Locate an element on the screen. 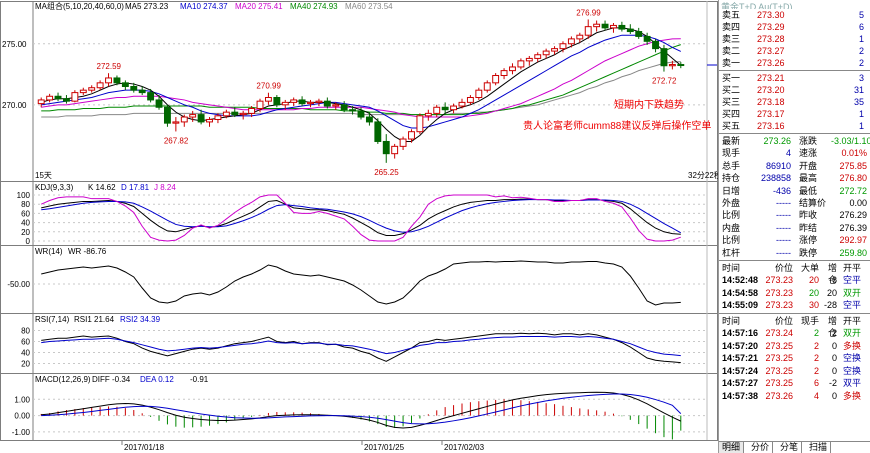 This screenshot has width=870, height=453. stat-label: 最低 is located at coordinates (808, 190).